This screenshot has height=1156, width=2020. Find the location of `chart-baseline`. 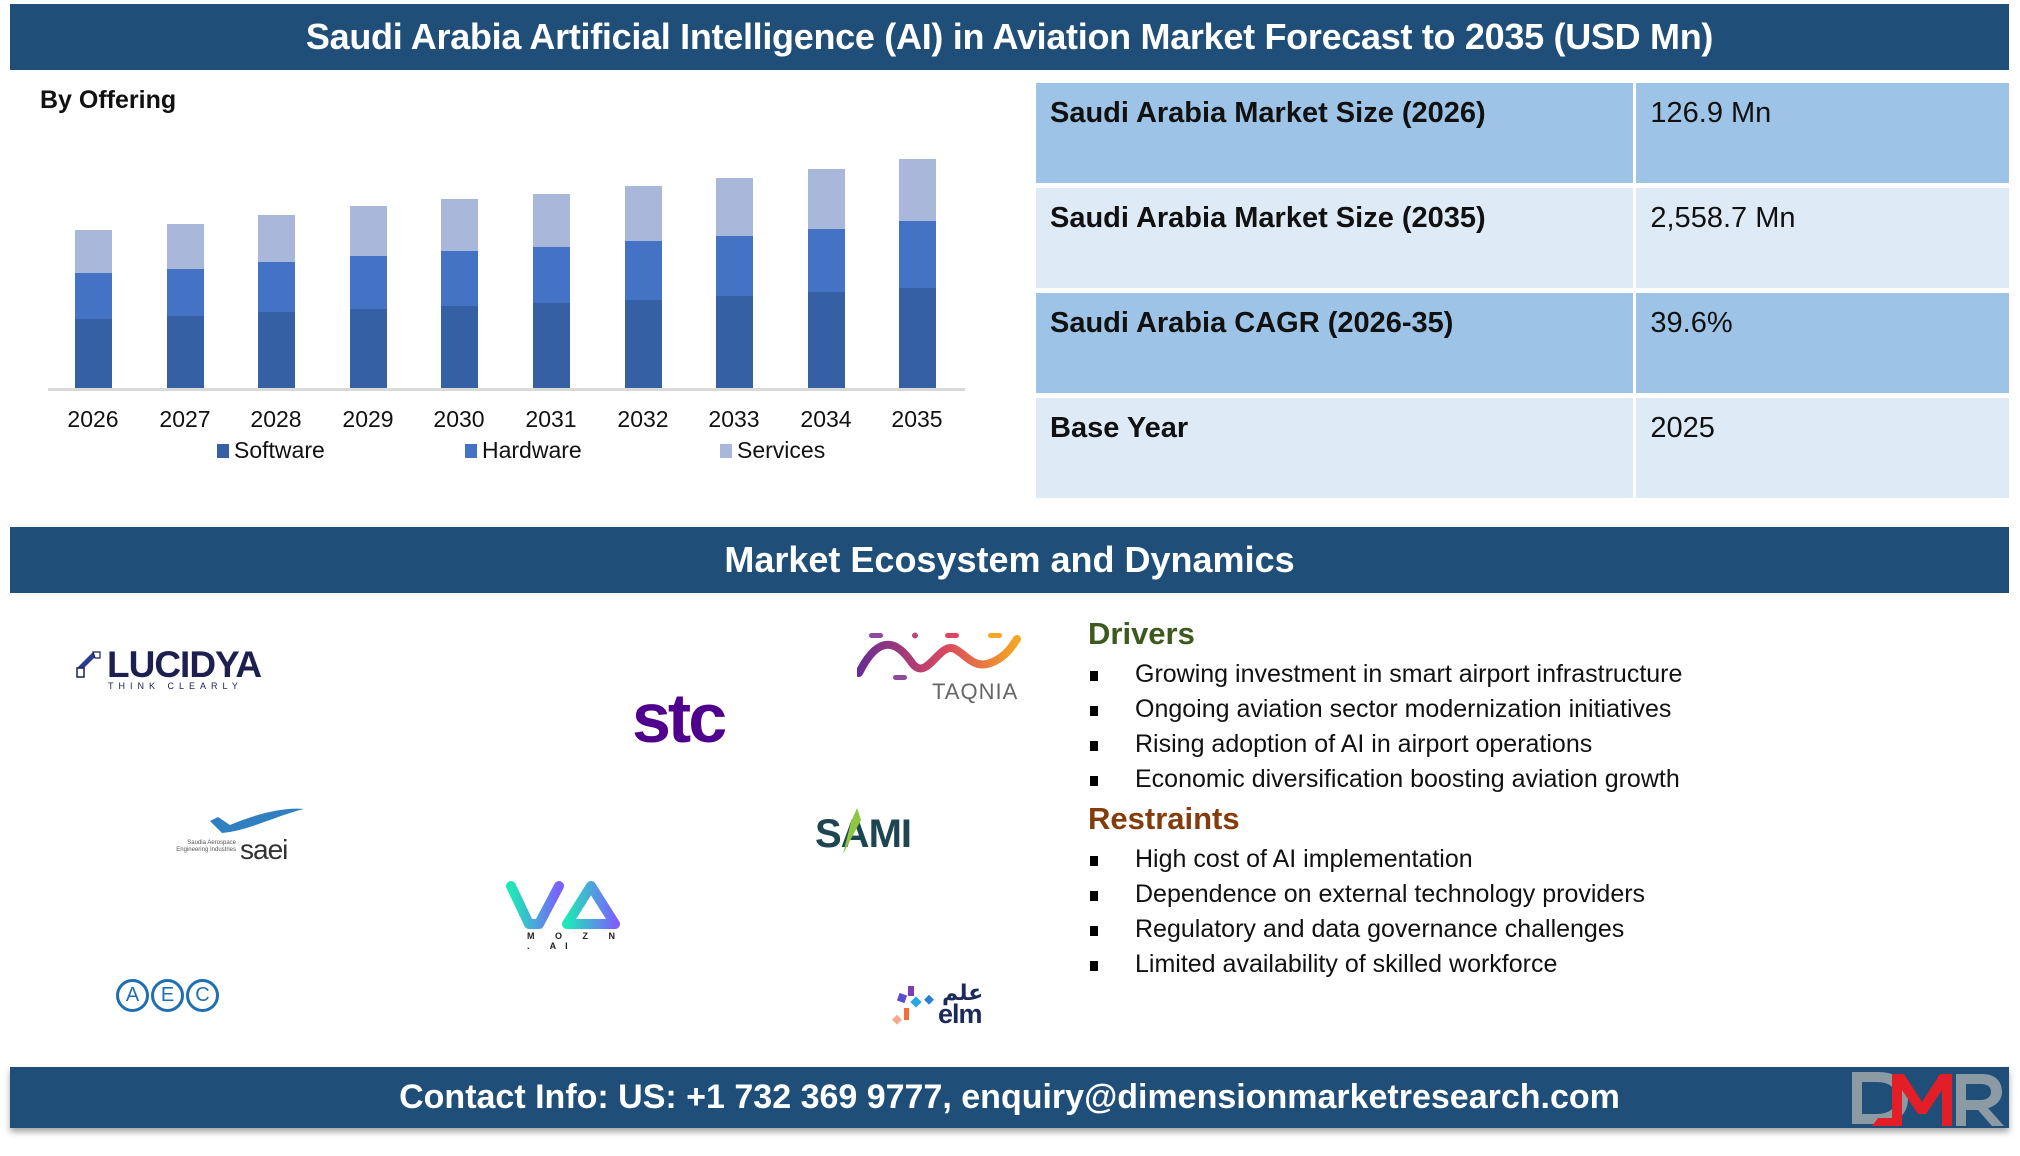

chart-baseline is located at coordinates (506, 389).